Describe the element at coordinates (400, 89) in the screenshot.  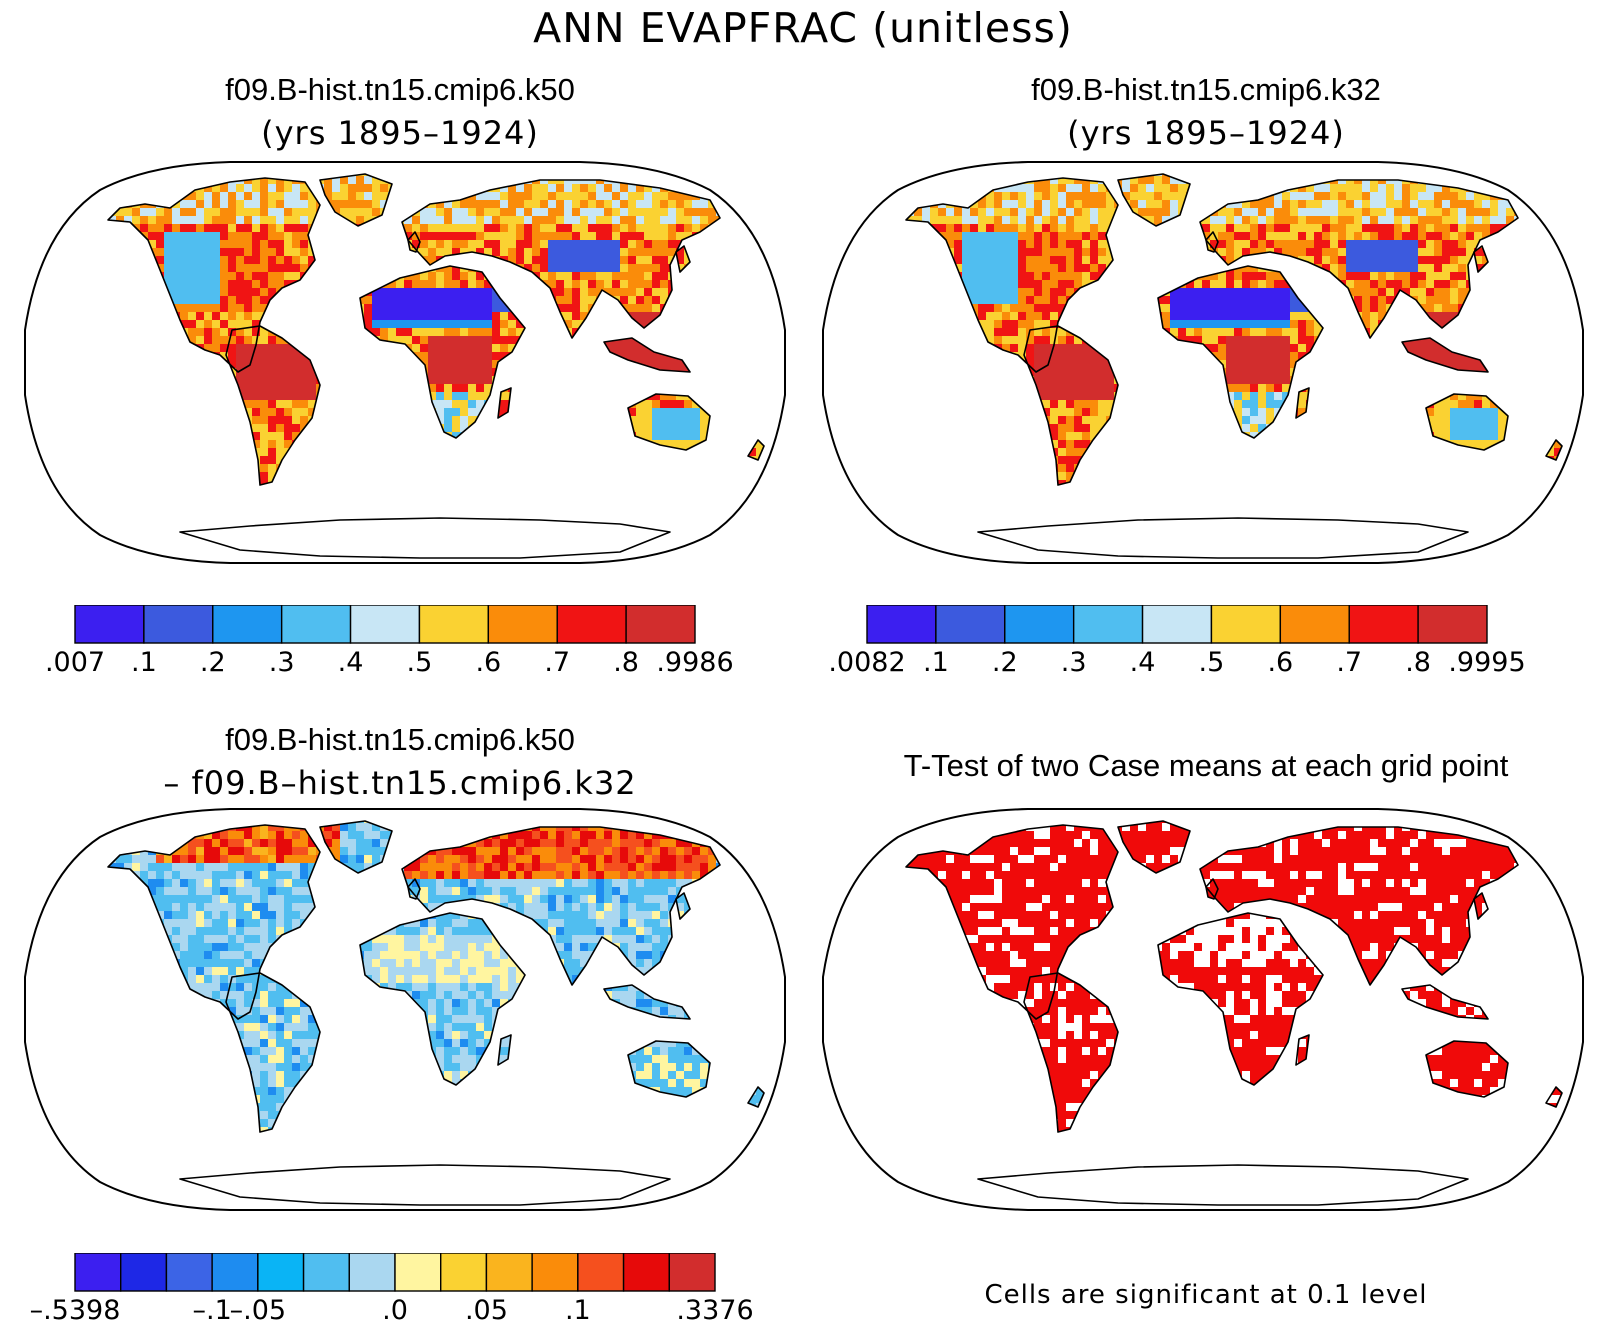
I see `panel-case1-title: f09.B-hist.tn15.cmip6.k50` at that location.